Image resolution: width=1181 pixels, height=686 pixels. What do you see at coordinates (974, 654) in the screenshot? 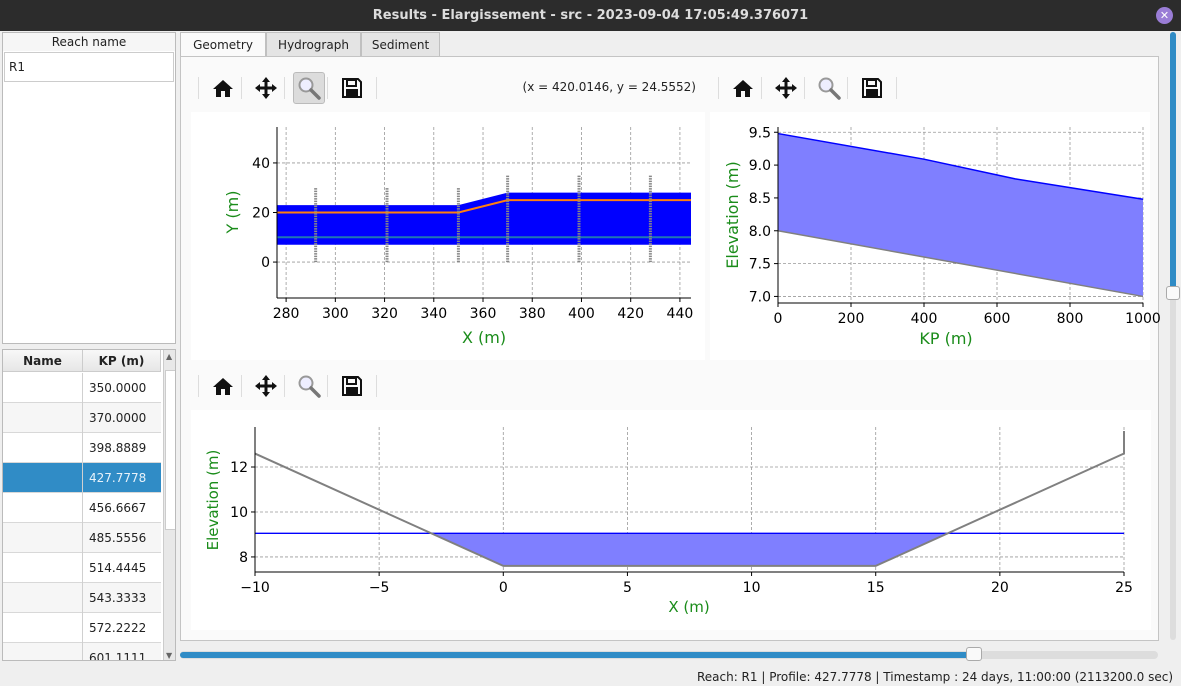
I see `timestamp-slider-handle` at bounding box center [974, 654].